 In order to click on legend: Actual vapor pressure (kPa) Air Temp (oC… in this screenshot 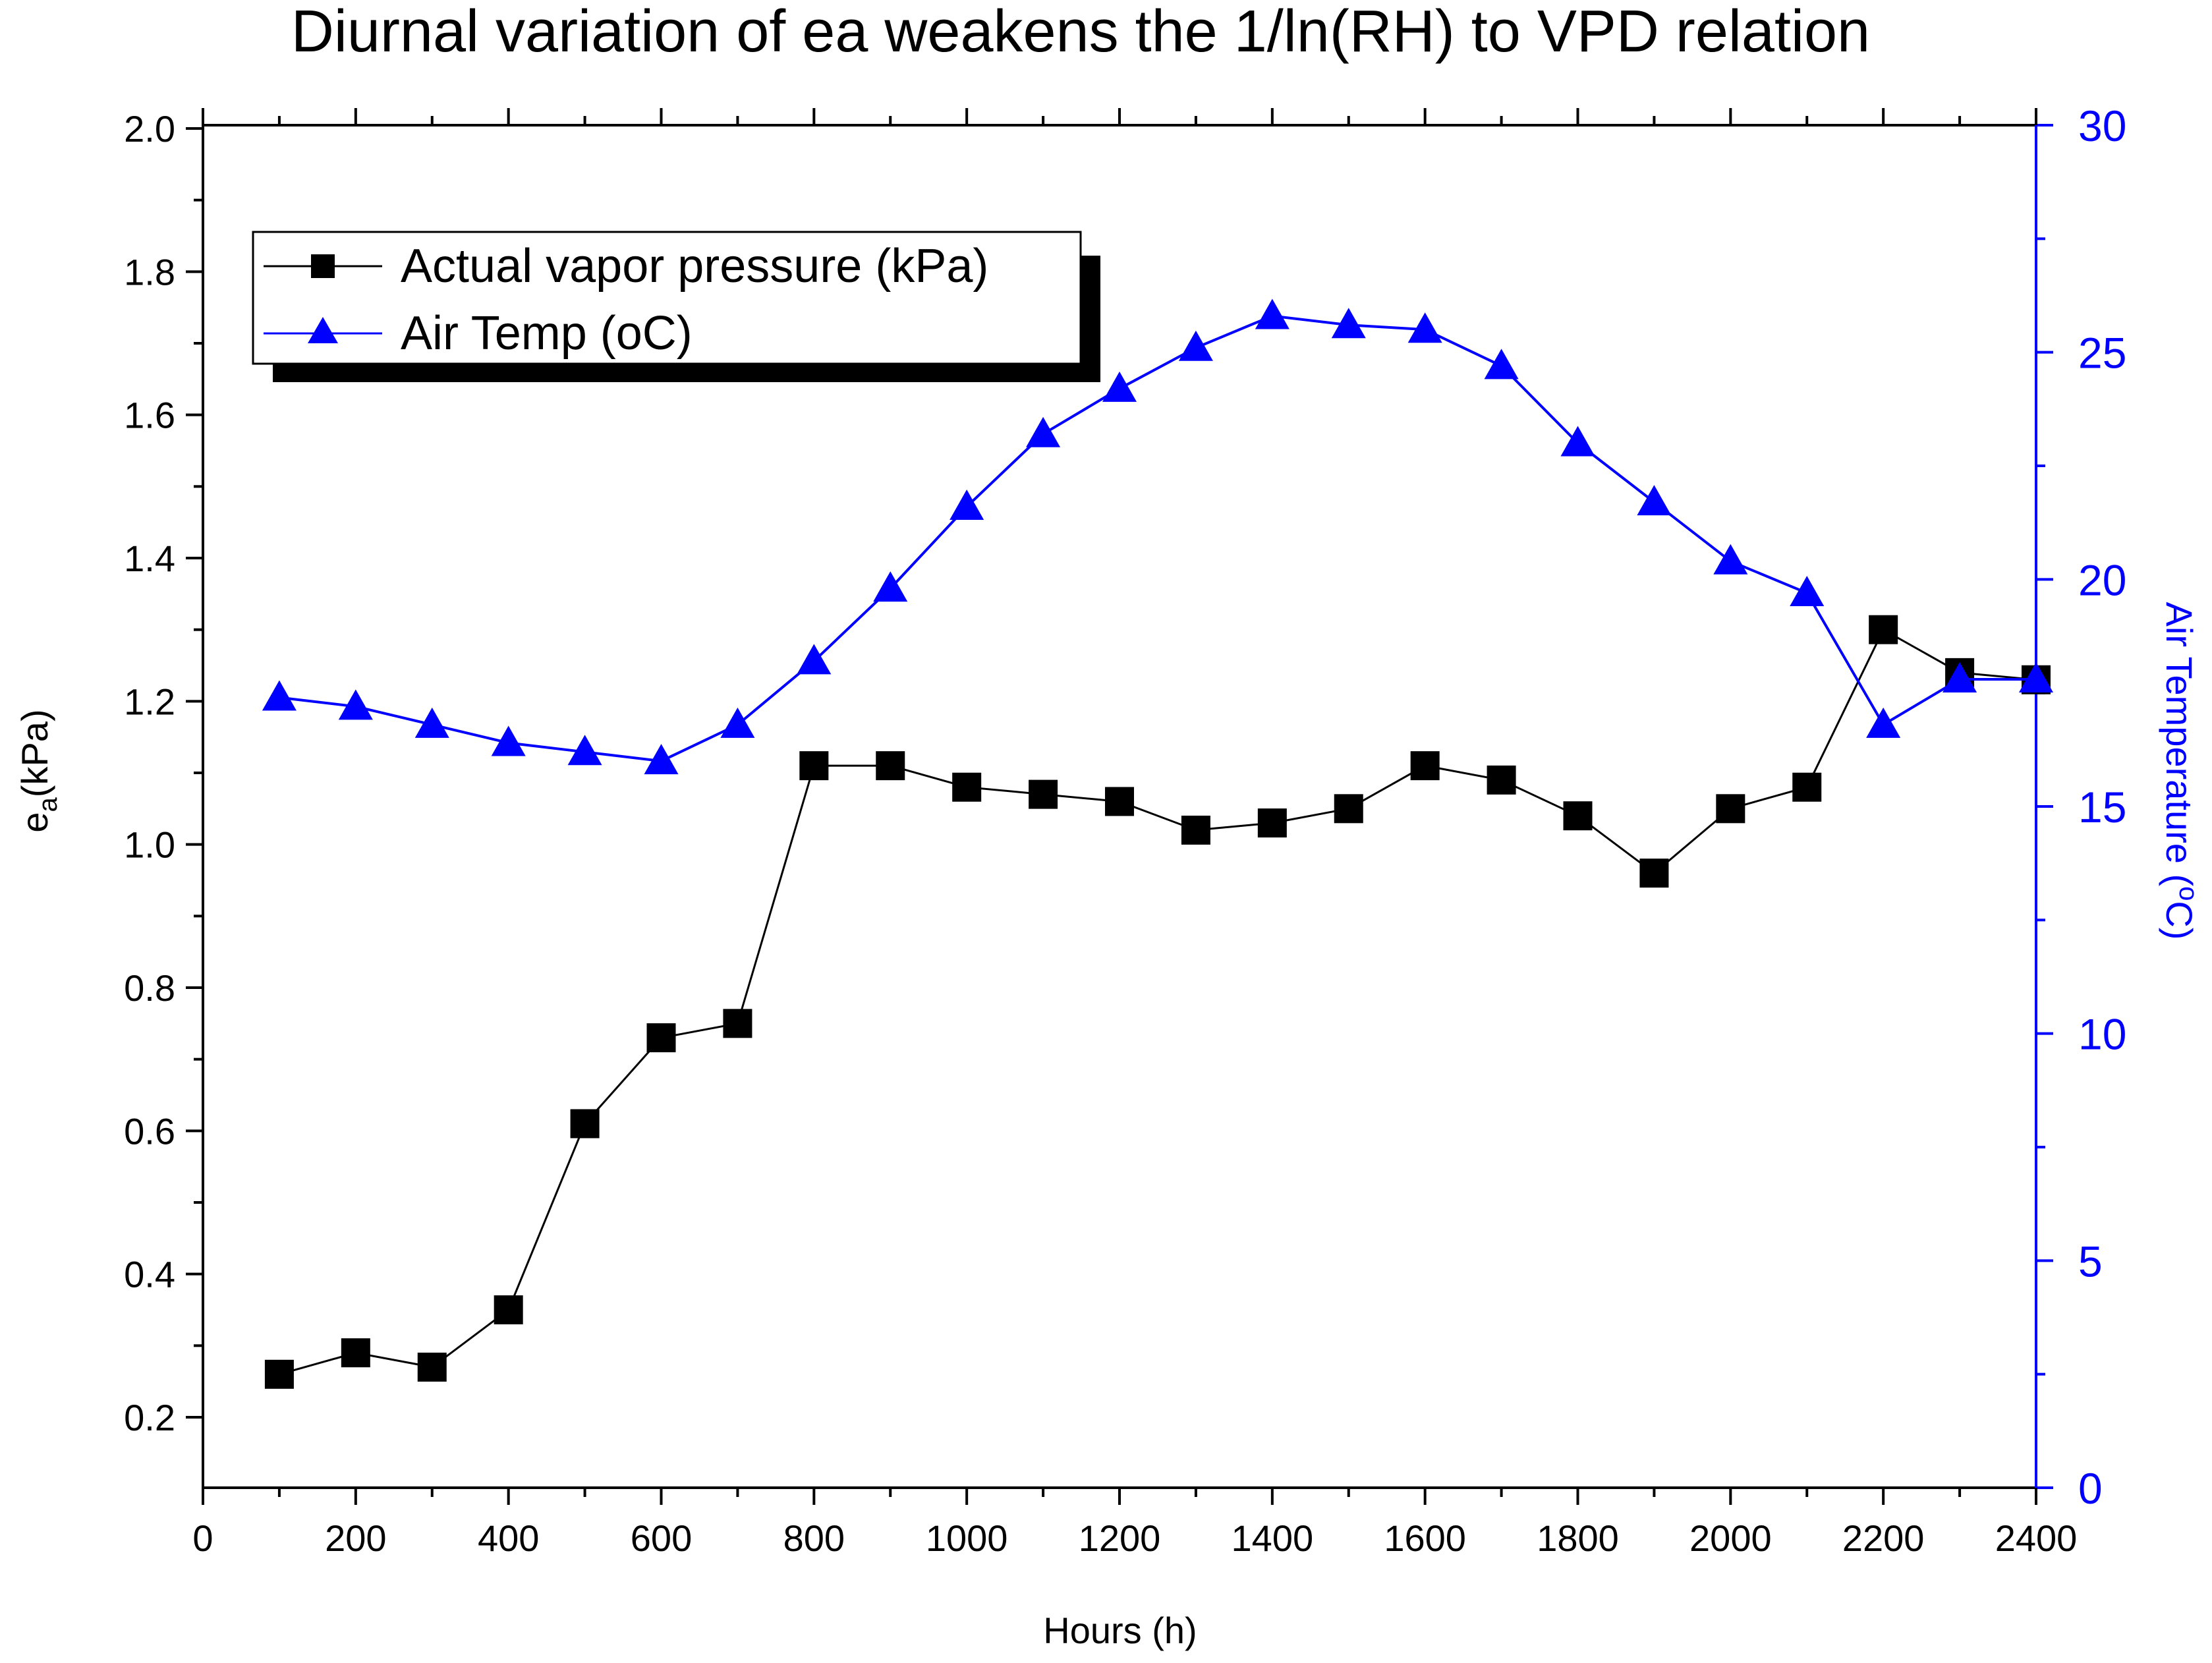, I will do `click(676, 307)`.